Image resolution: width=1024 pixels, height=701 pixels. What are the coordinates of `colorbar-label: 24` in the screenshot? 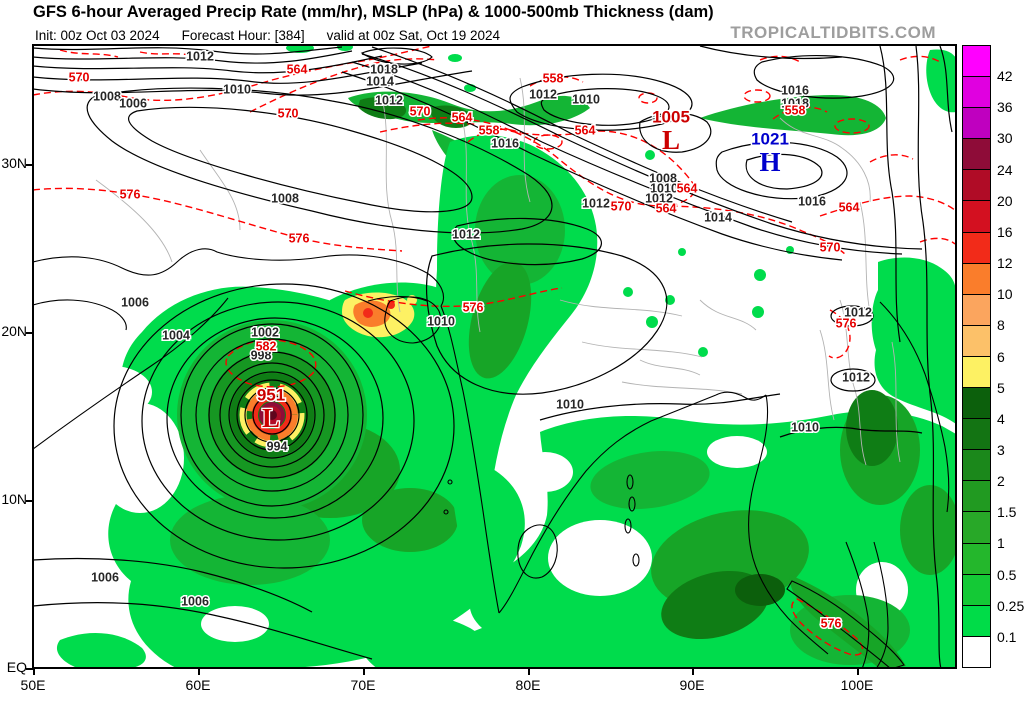 It's located at (1005, 169).